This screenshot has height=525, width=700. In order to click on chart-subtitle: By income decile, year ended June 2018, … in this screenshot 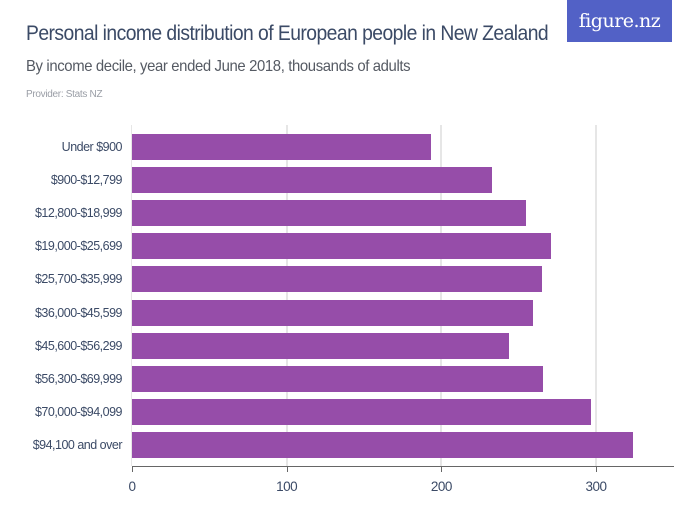, I will do `click(218, 66)`.